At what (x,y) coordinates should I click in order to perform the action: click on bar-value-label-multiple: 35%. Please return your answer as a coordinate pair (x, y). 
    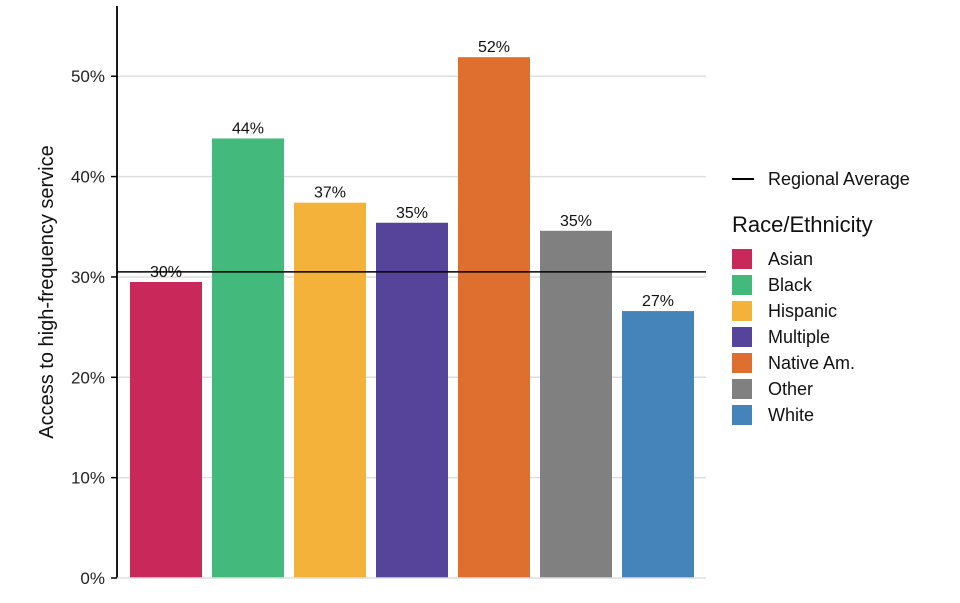
    Looking at the image, I should click on (412, 213).